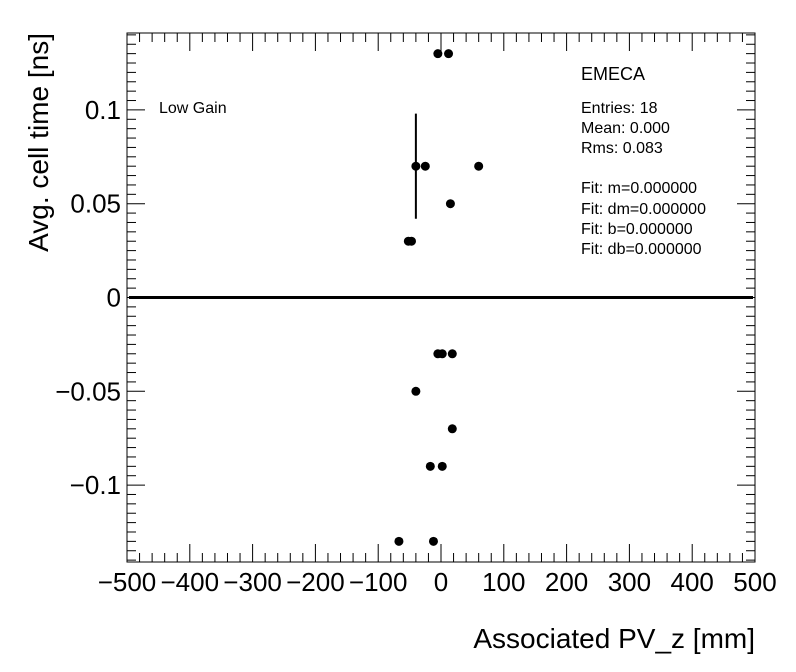 This screenshot has width=796, height=672. What do you see at coordinates (38, 142) in the screenshot?
I see `y-axis-label: Avg. cell time [ns]` at bounding box center [38, 142].